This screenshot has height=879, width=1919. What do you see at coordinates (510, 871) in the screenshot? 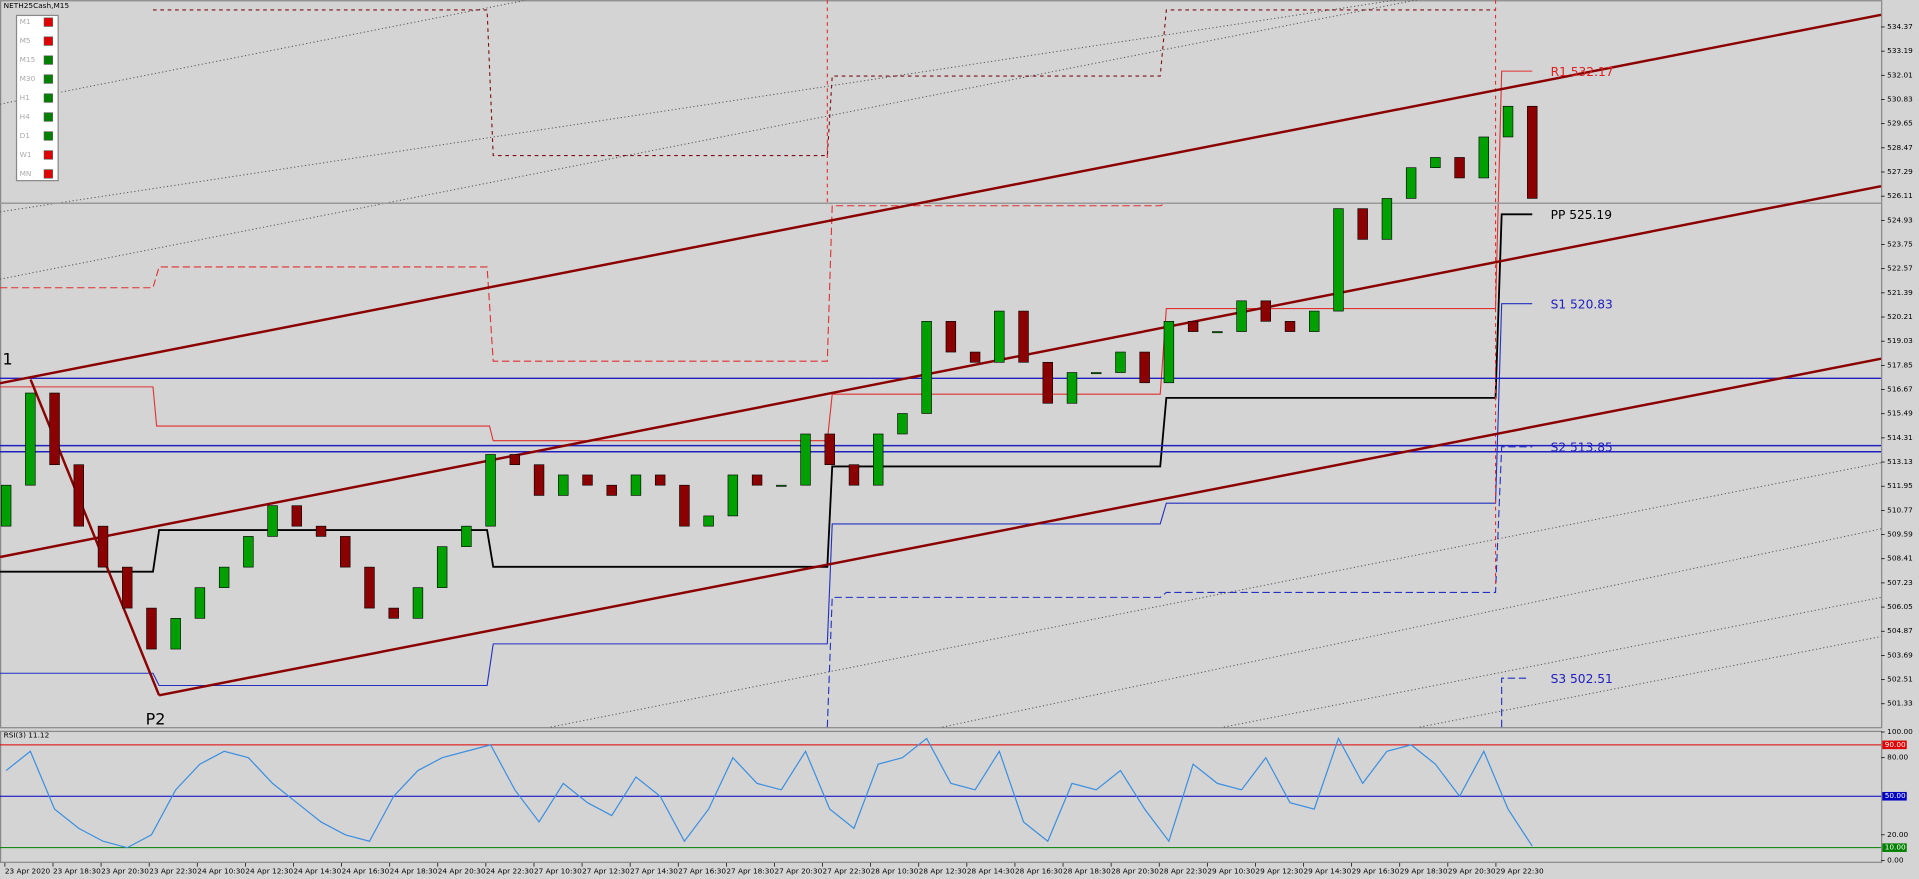
I see `x-tick-label: 24 Apr 22:30` at bounding box center [510, 871].